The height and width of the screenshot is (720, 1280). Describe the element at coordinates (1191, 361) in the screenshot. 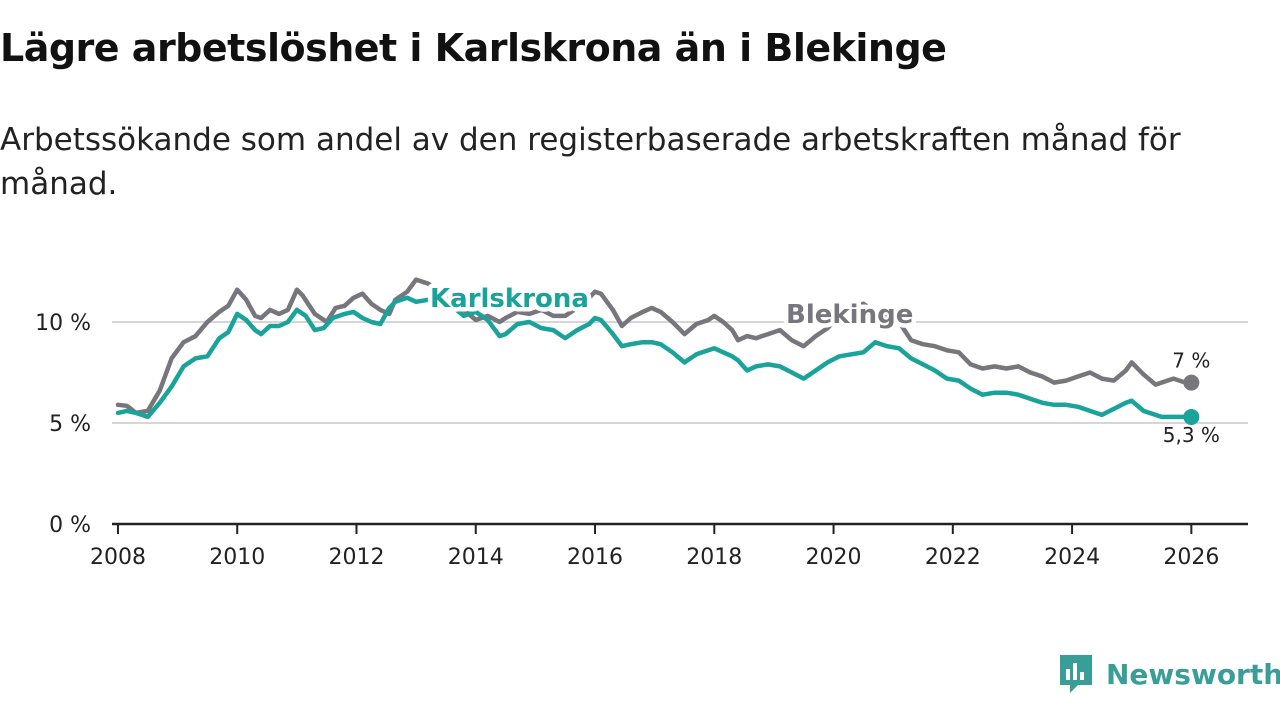

I see `end-label-blekinge: 7 %` at that location.